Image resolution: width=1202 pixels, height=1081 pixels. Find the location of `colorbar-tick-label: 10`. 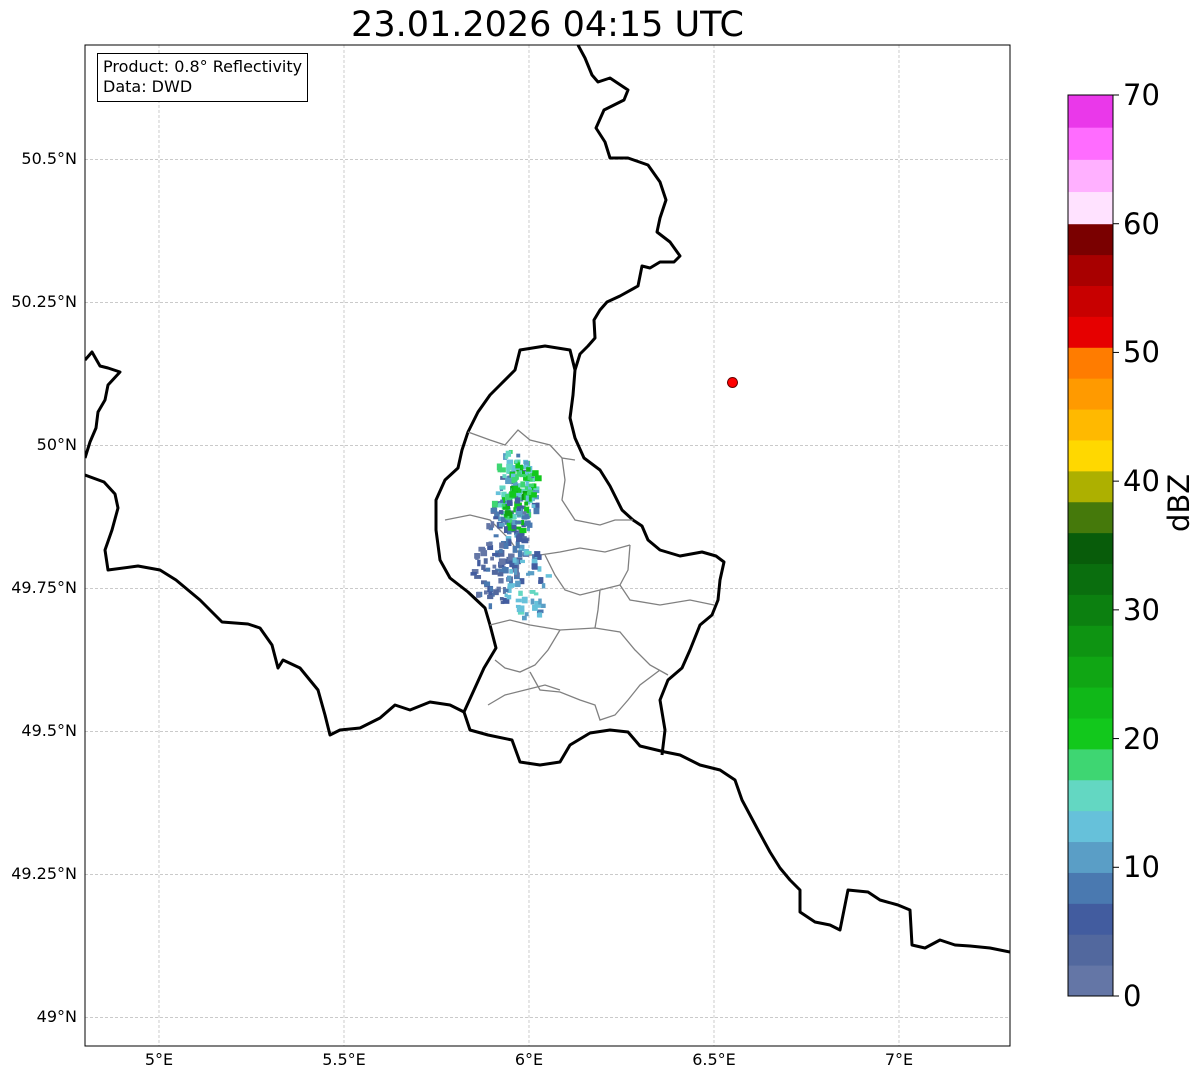

colorbar-tick-label: 10 is located at coordinates (1141, 867).